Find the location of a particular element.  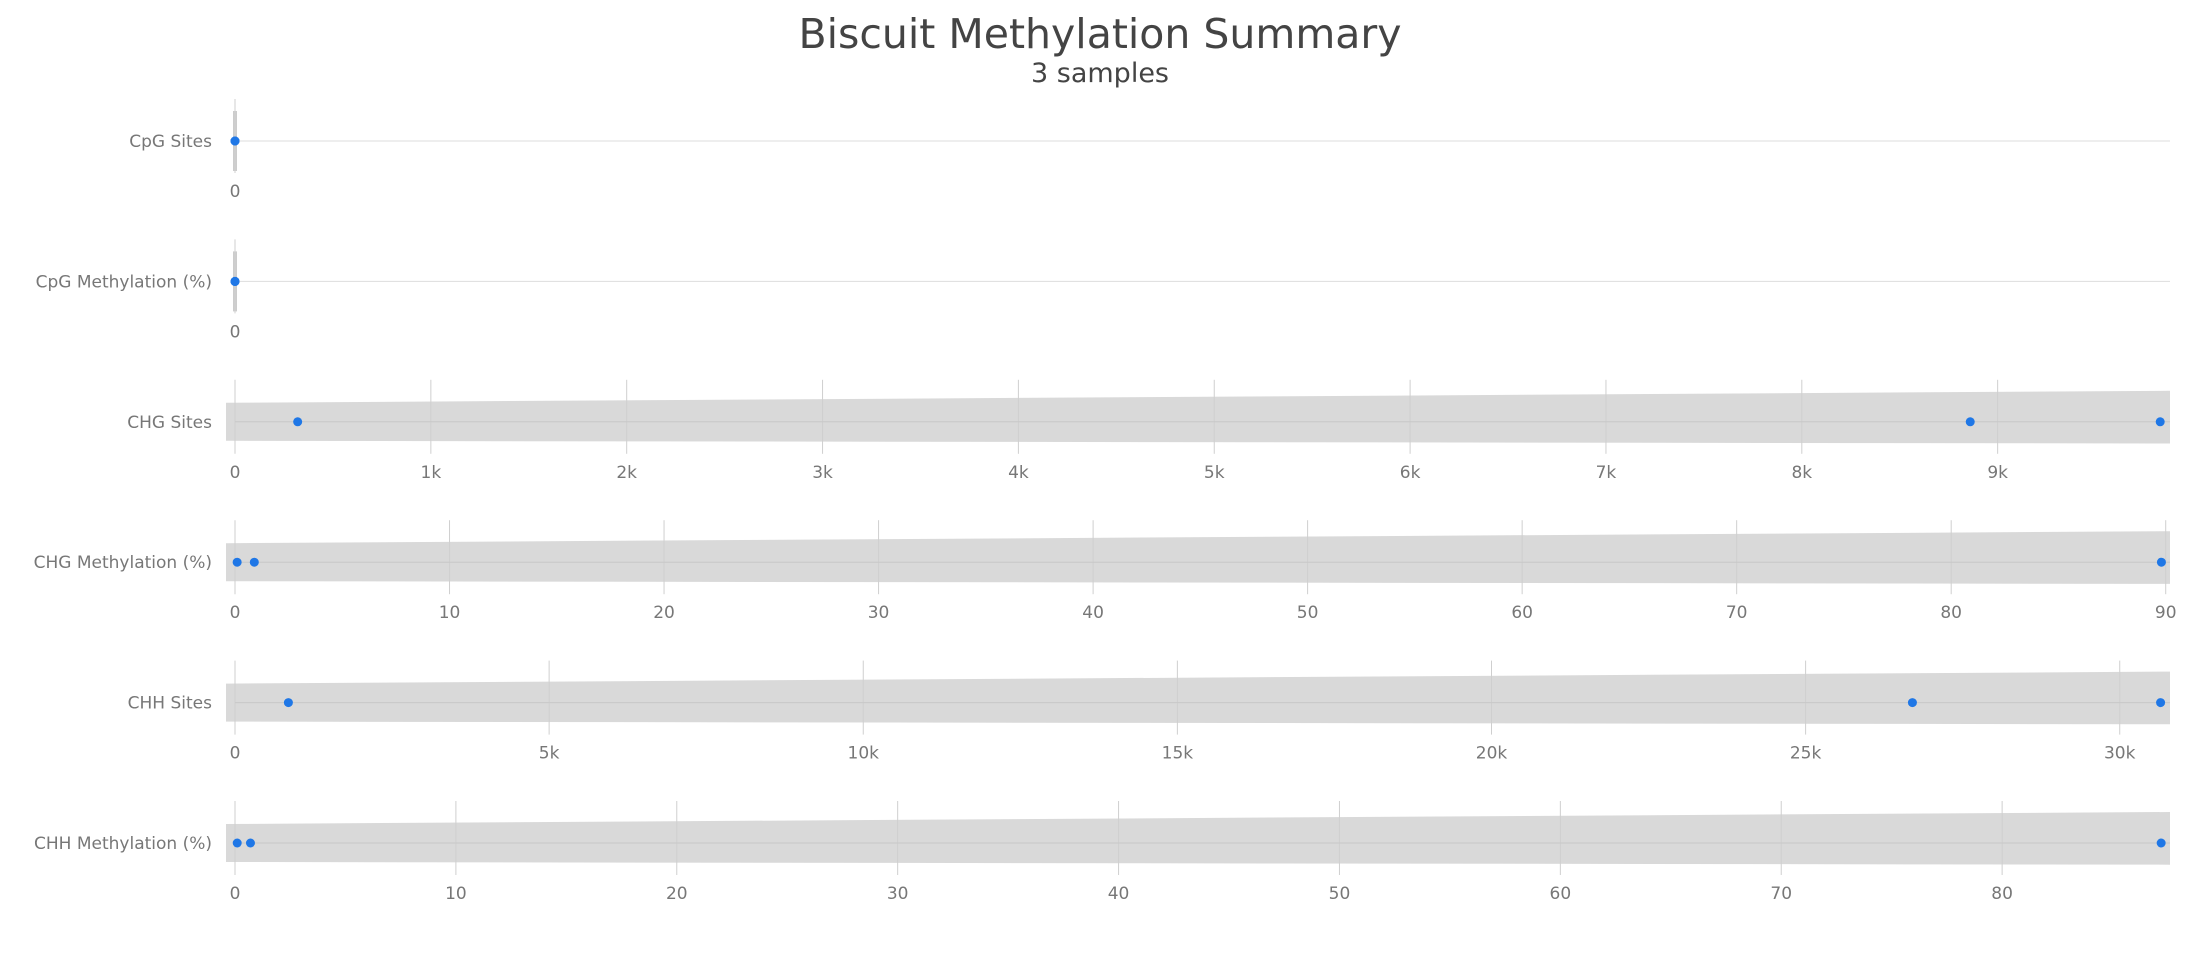

chart-row: 0 1k 2k 3k 4k 5k 6k 7k 8k 9k CHG Sites is located at coordinates (1148, 431).